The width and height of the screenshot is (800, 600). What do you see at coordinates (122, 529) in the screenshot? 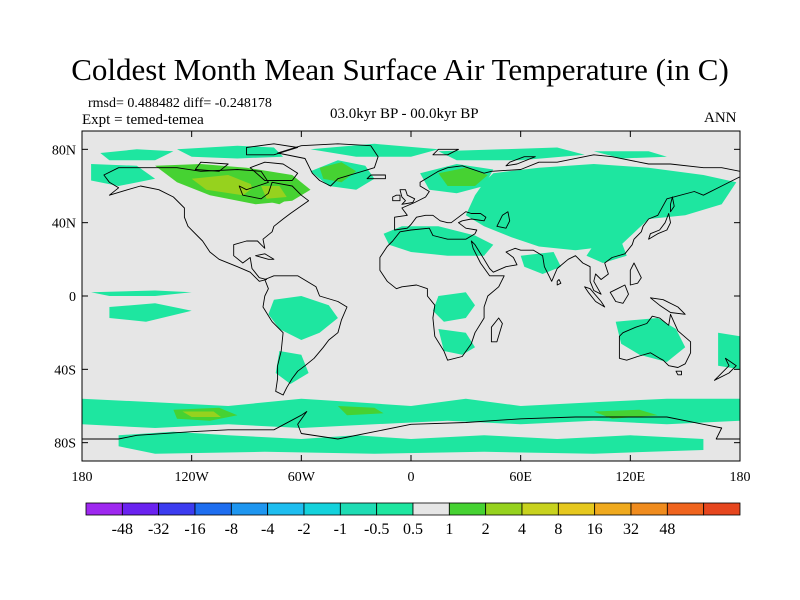
I see `colorbar-label: -48` at bounding box center [122, 529].